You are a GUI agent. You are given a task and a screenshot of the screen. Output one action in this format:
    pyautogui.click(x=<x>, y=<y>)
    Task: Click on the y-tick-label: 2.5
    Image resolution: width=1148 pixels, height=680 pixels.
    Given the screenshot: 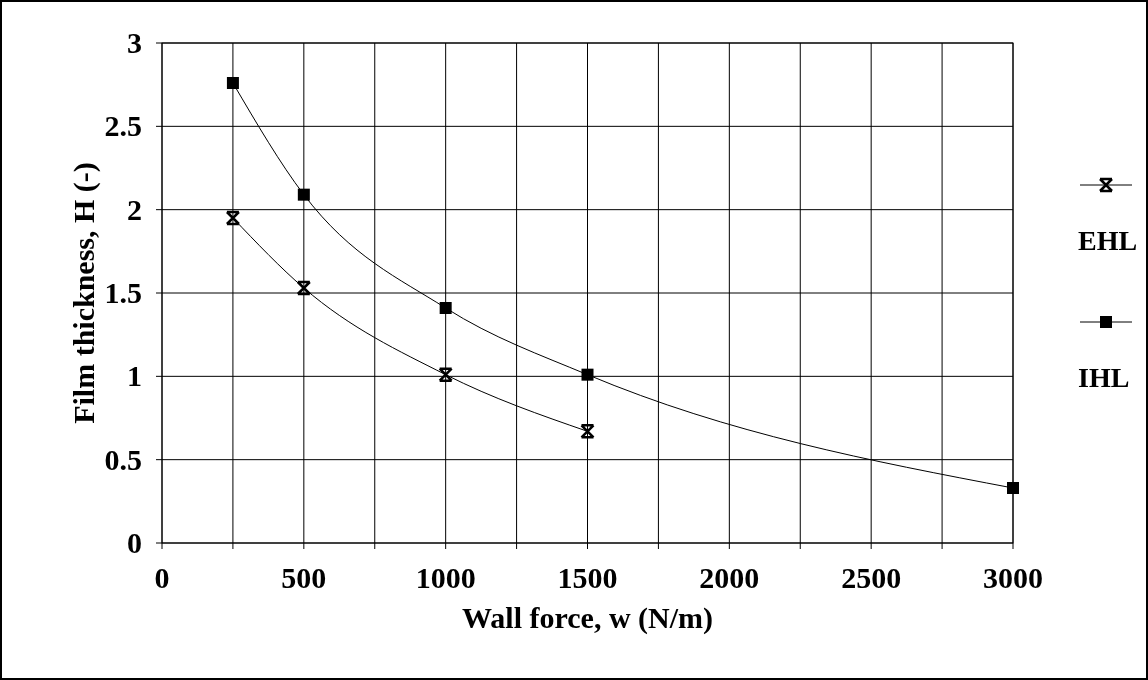 What is the action you would take?
    pyautogui.click(x=123, y=126)
    